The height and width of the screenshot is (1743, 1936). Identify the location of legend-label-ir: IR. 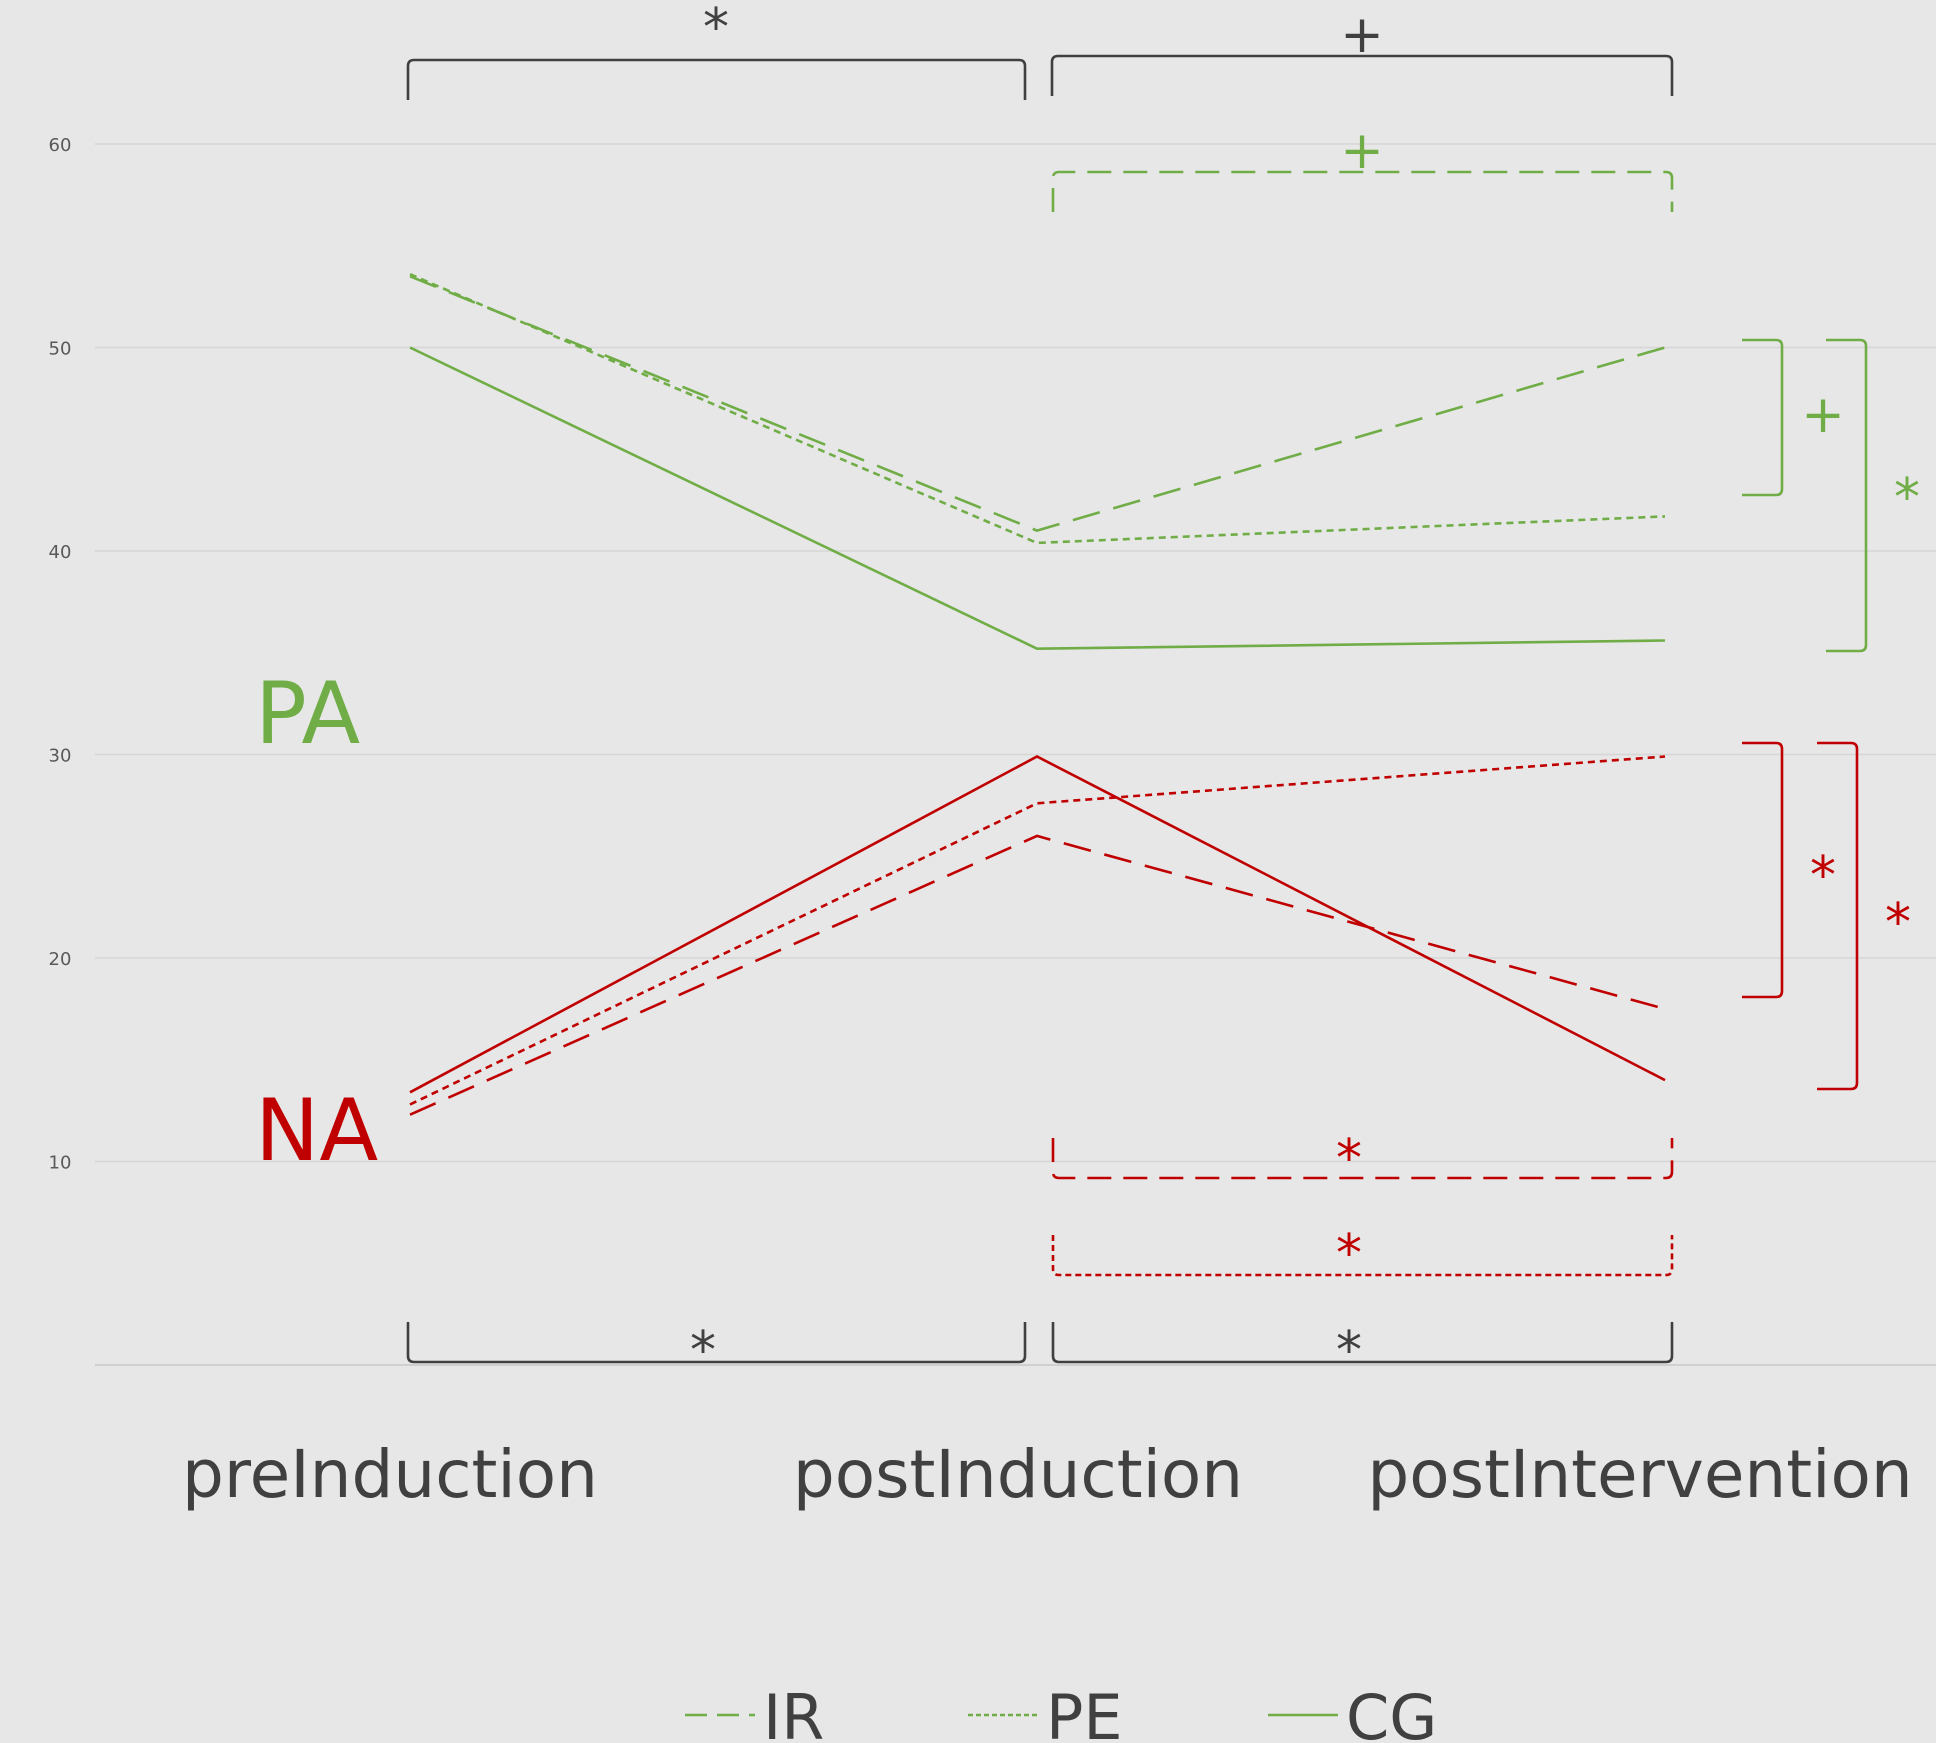
(793, 1712).